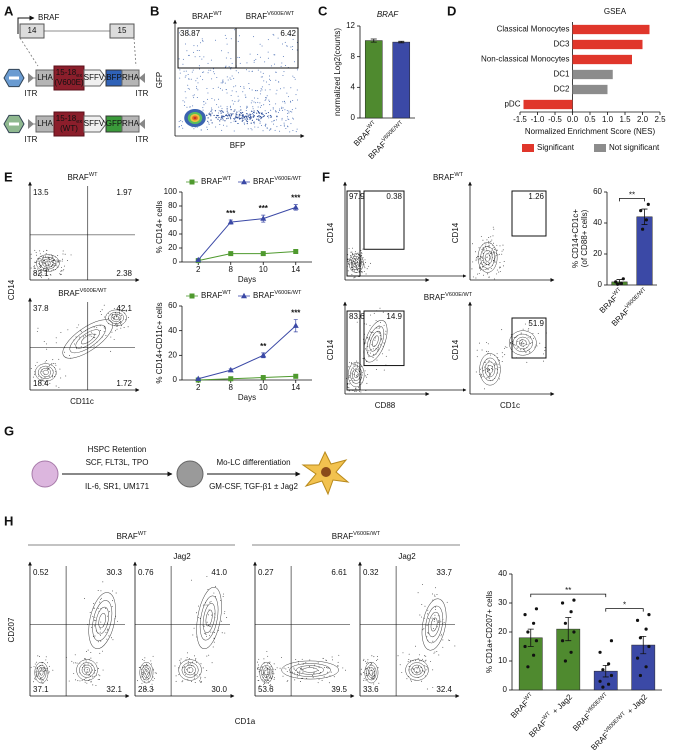  What do you see at coordinates (231, 213) in the screenshot?
I see `significance-label: ***` at bounding box center [231, 213].